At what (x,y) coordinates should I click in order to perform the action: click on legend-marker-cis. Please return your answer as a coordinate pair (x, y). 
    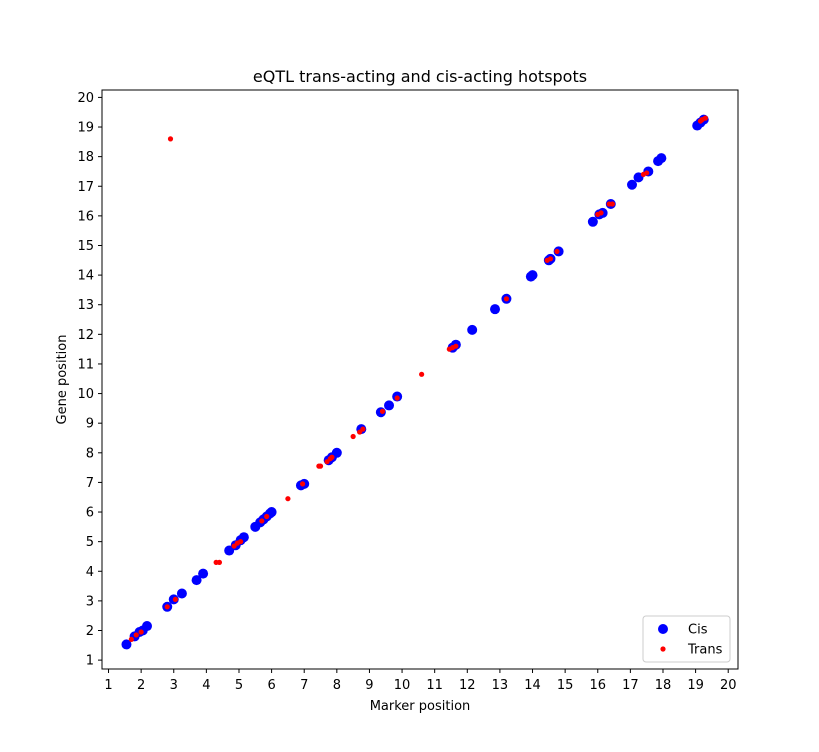
    Looking at the image, I should click on (663, 629).